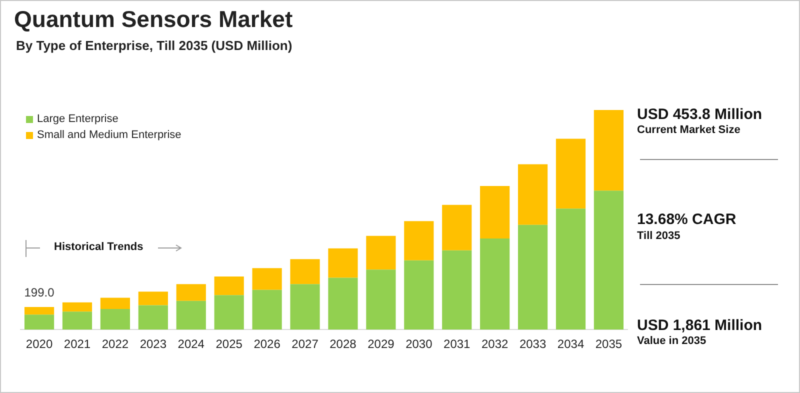 The width and height of the screenshot is (800, 393). I want to click on x-tick-label: 2024, so click(191, 344).